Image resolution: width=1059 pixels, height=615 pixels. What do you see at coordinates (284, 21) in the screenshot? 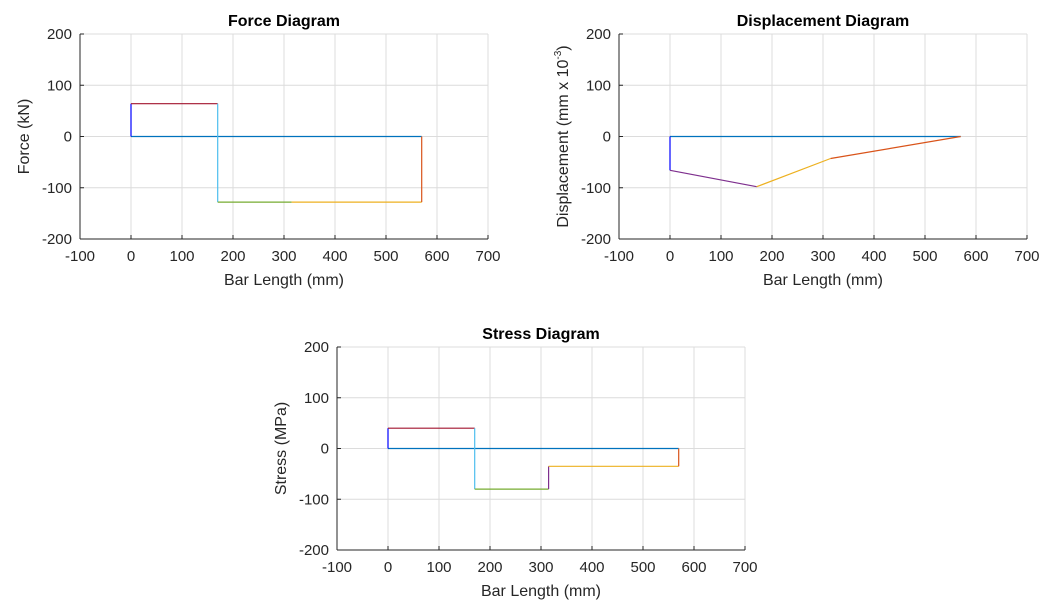
I see `chart-title: Force Diagram` at bounding box center [284, 21].